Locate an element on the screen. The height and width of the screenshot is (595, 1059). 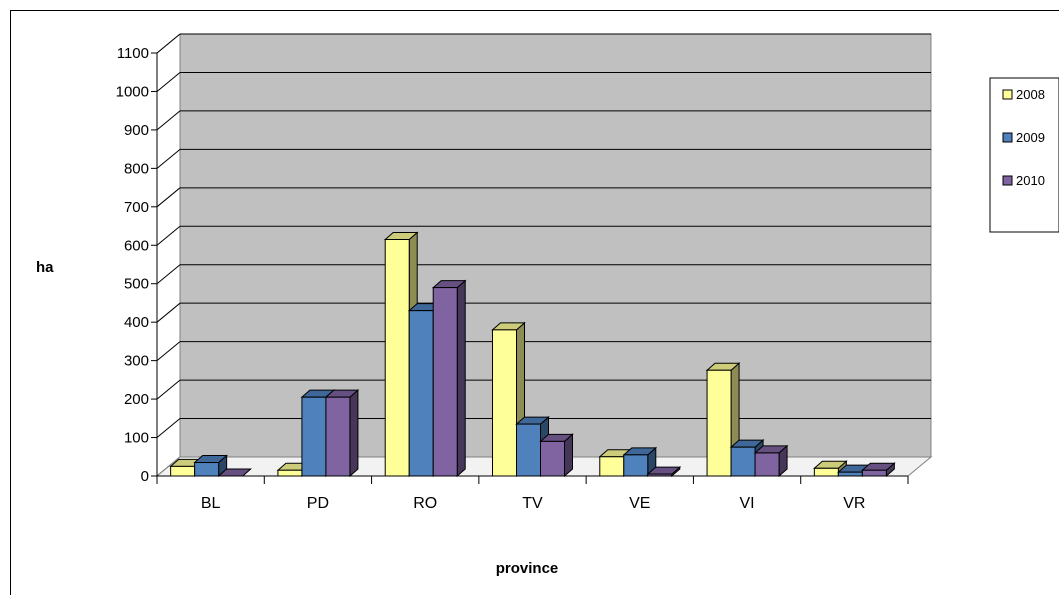
bar-top is located at coordinates (234, 472).